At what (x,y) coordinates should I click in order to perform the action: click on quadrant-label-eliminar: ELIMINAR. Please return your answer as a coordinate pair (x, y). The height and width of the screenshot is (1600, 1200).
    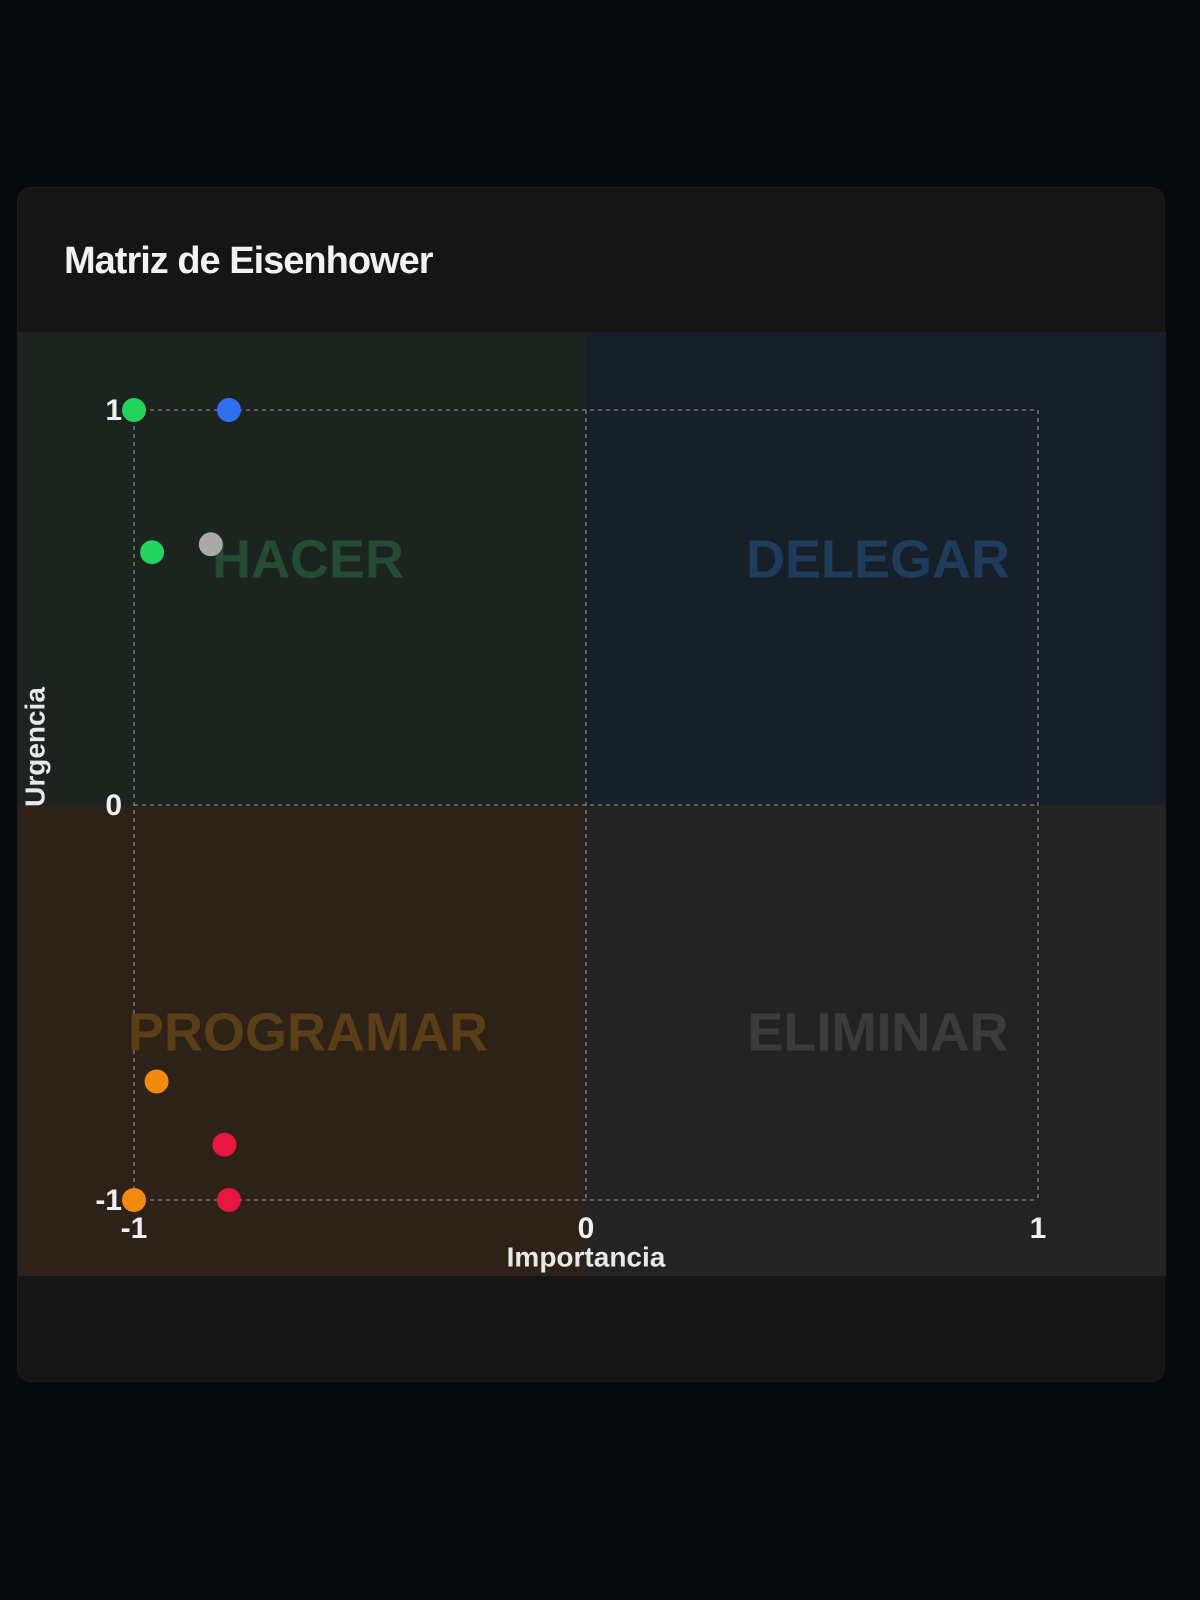
    Looking at the image, I should click on (878, 1032).